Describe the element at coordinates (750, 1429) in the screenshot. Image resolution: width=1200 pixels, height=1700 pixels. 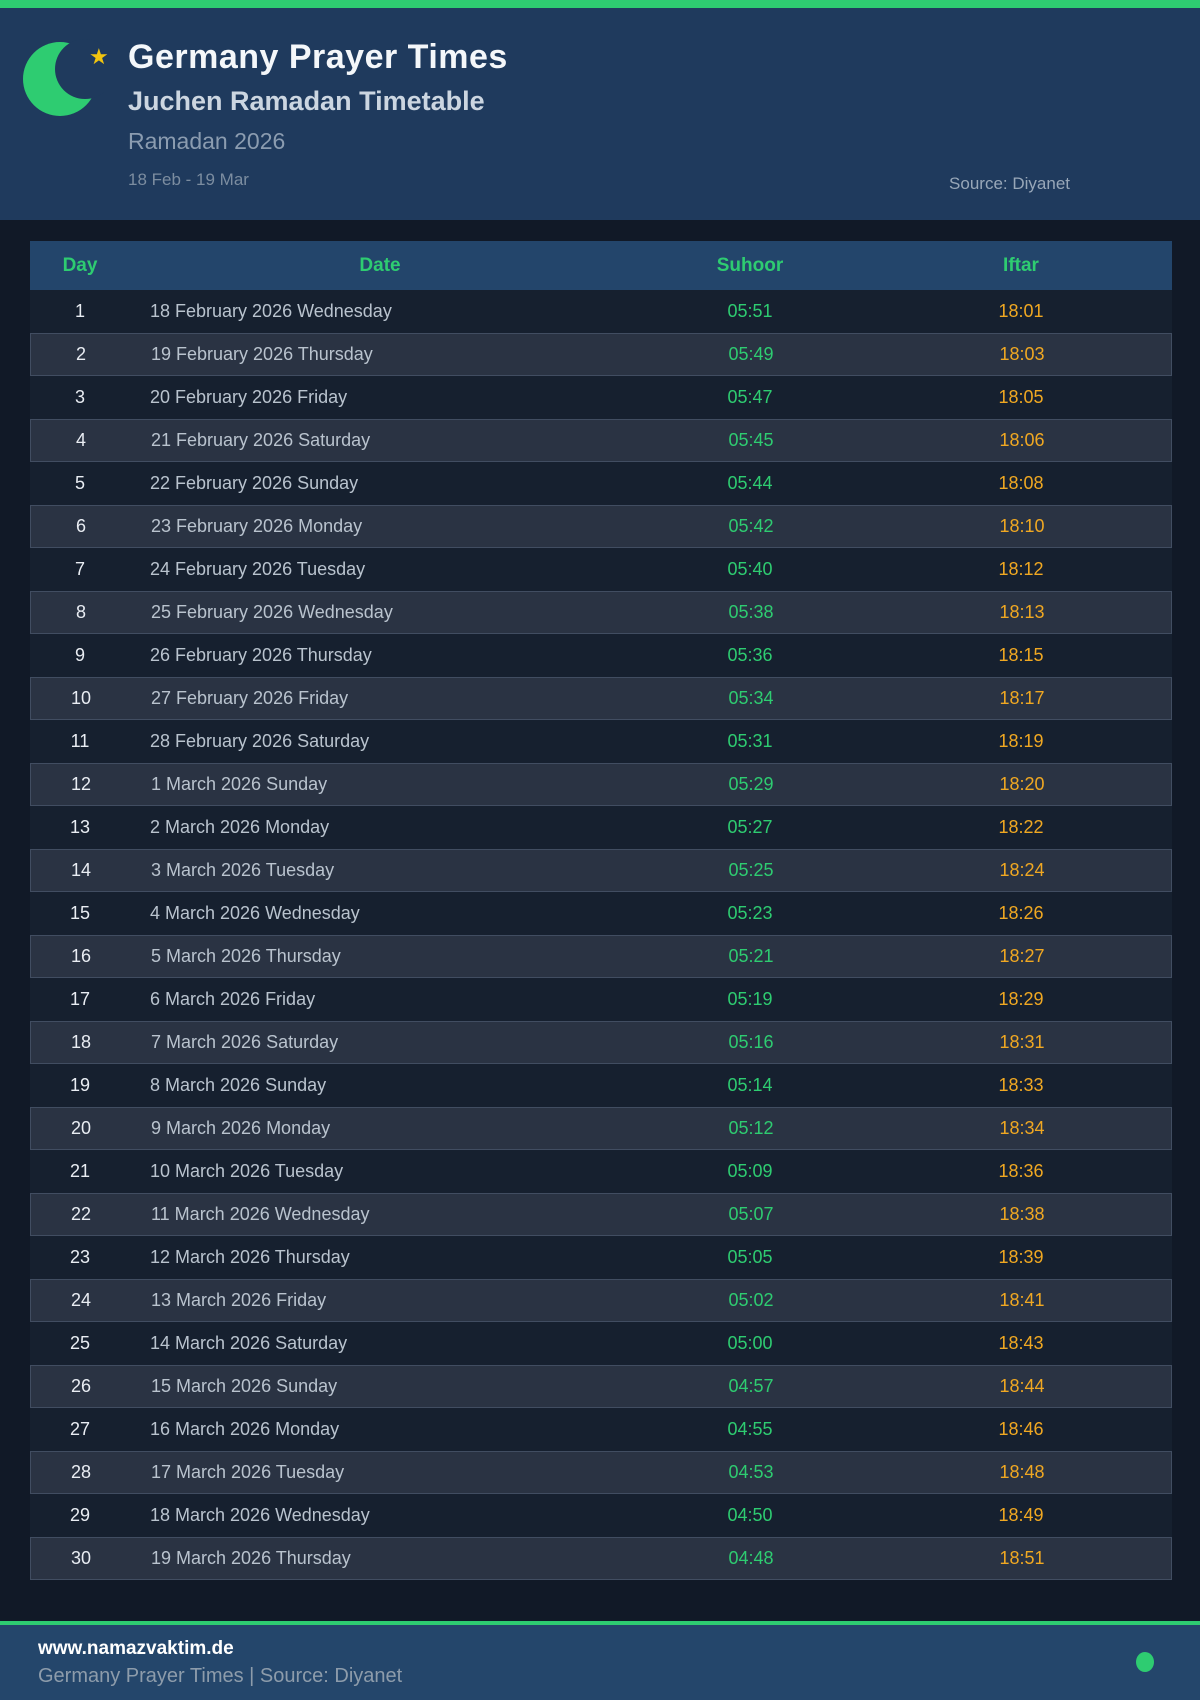
I see `suhoor-time-cell: 04:55` at that location.